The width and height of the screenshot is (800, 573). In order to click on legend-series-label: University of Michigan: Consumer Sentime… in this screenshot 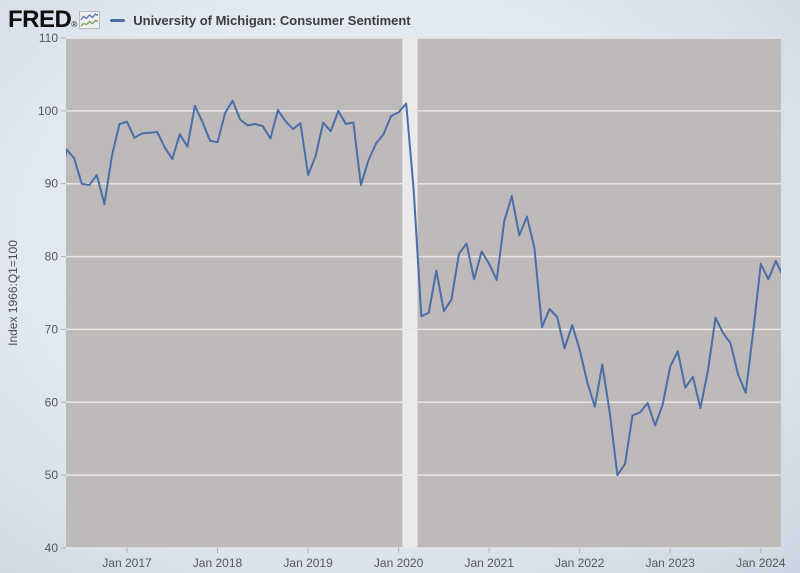, I will do `click(272, 20)`.